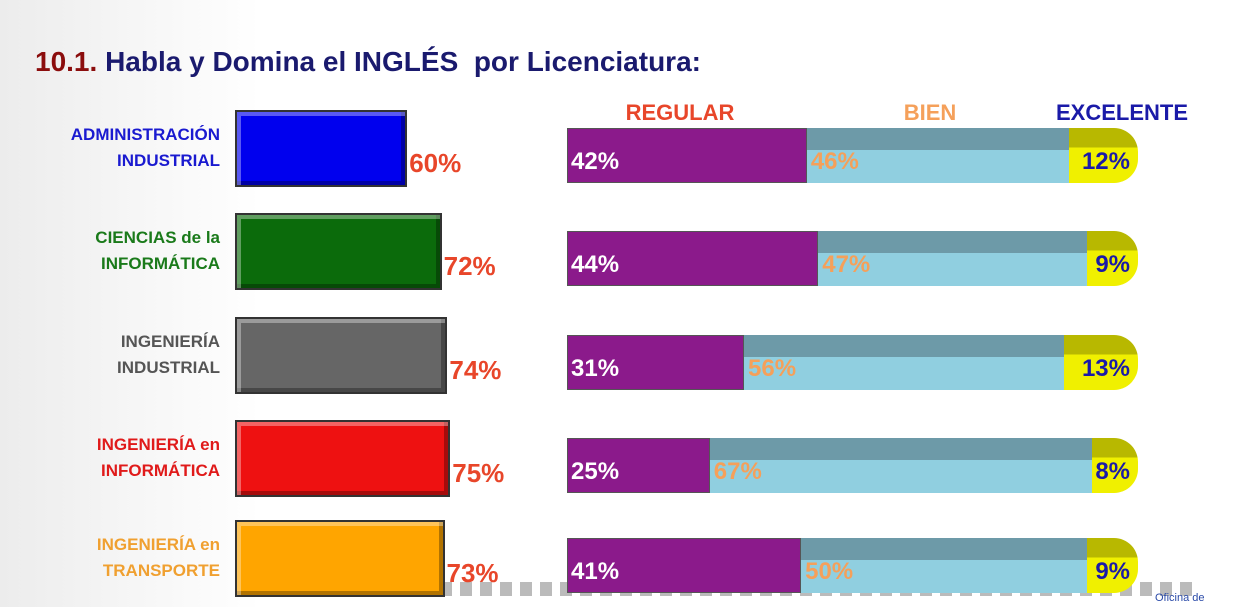  I want to click on value-label: 46%, so click(834, 161).